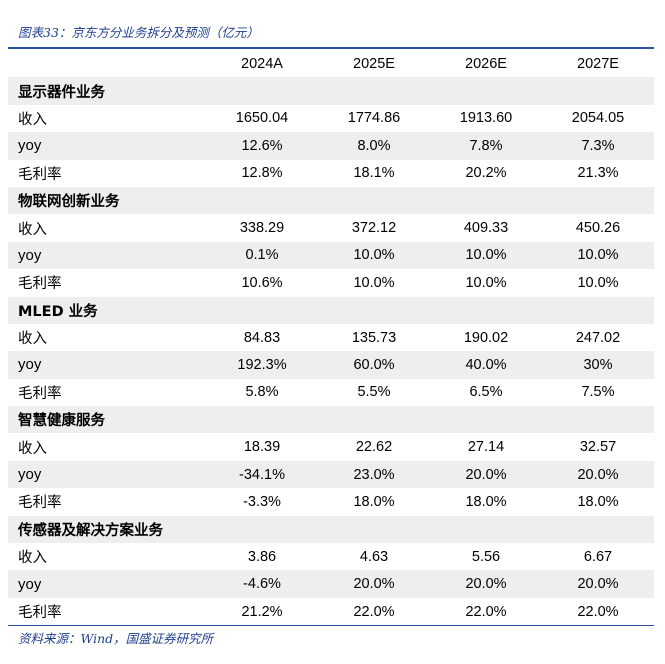  What do you see at coordinates (486, 63) in the screenshot?
I see `col-header: 2026E` at bounding box center [486, 63].